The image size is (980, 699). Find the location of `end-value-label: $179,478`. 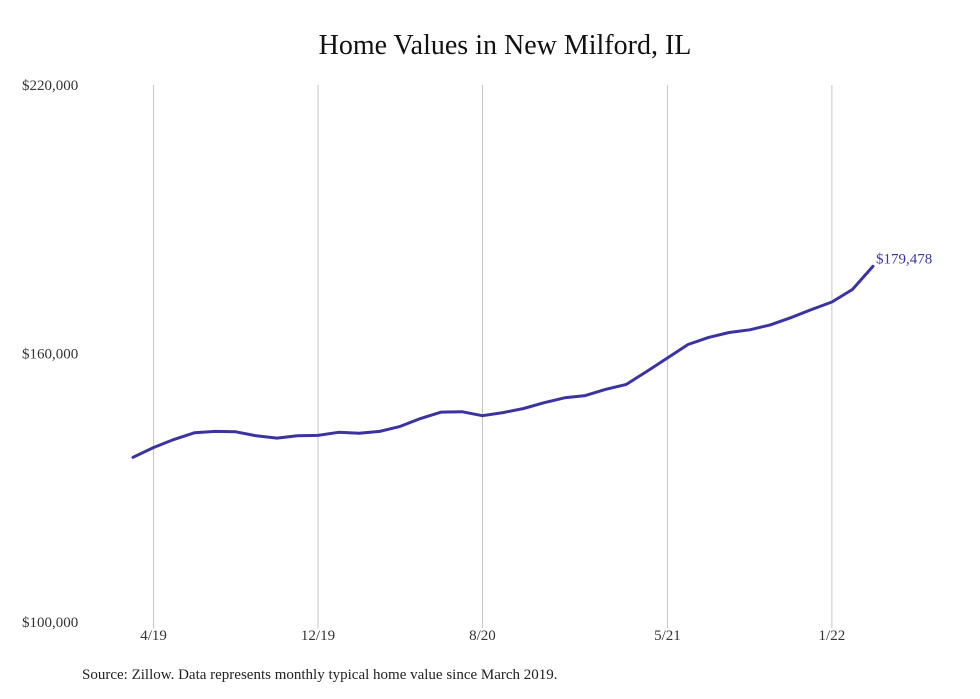

end-value-label: $179,478 is located at coordinates (904, 259).